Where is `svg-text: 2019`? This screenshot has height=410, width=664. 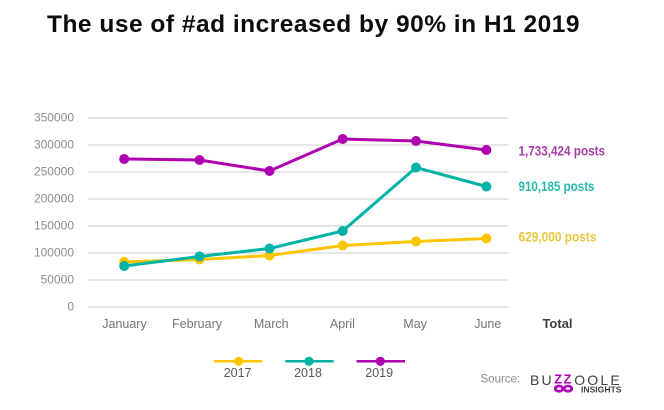
svg-text: 2019 is located at coordinates (379, 373).